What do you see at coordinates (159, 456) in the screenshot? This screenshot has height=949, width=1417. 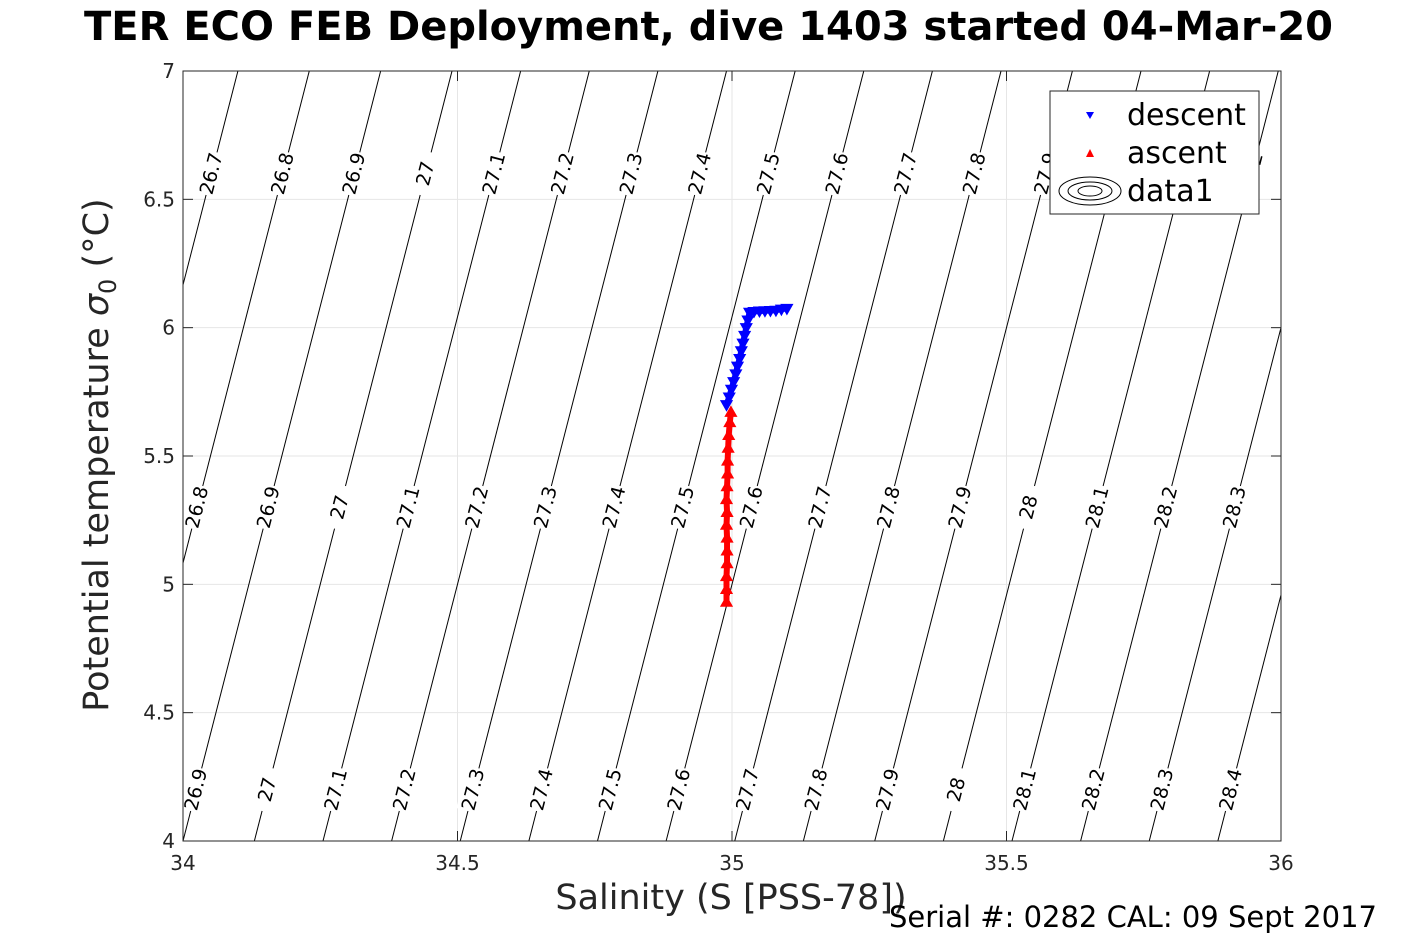 I see `y-tick-label-3: 5.5` at bounding box center [159, 456].